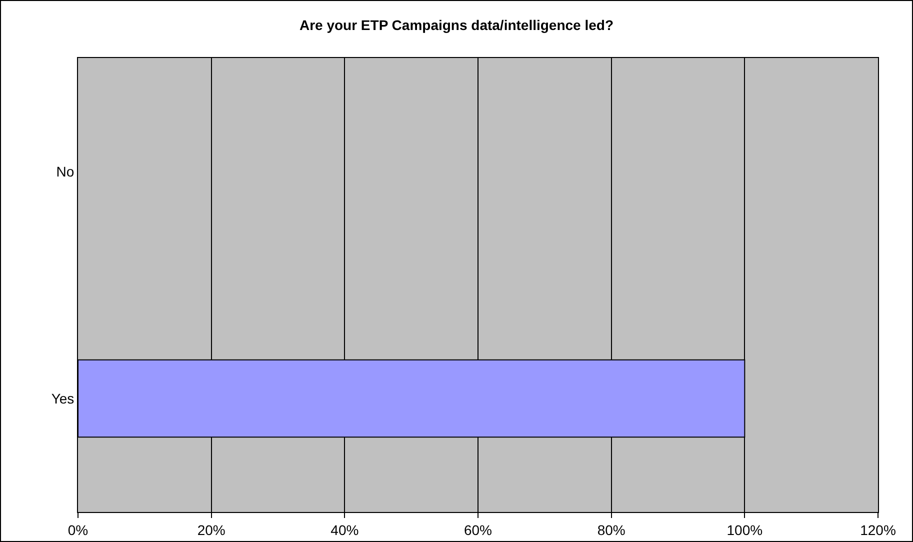 This screenshot has width=913, height=542. Describe the element at coordinates (611, 530) in the screenshot. I see `x-tick-label: 80%` at that location.